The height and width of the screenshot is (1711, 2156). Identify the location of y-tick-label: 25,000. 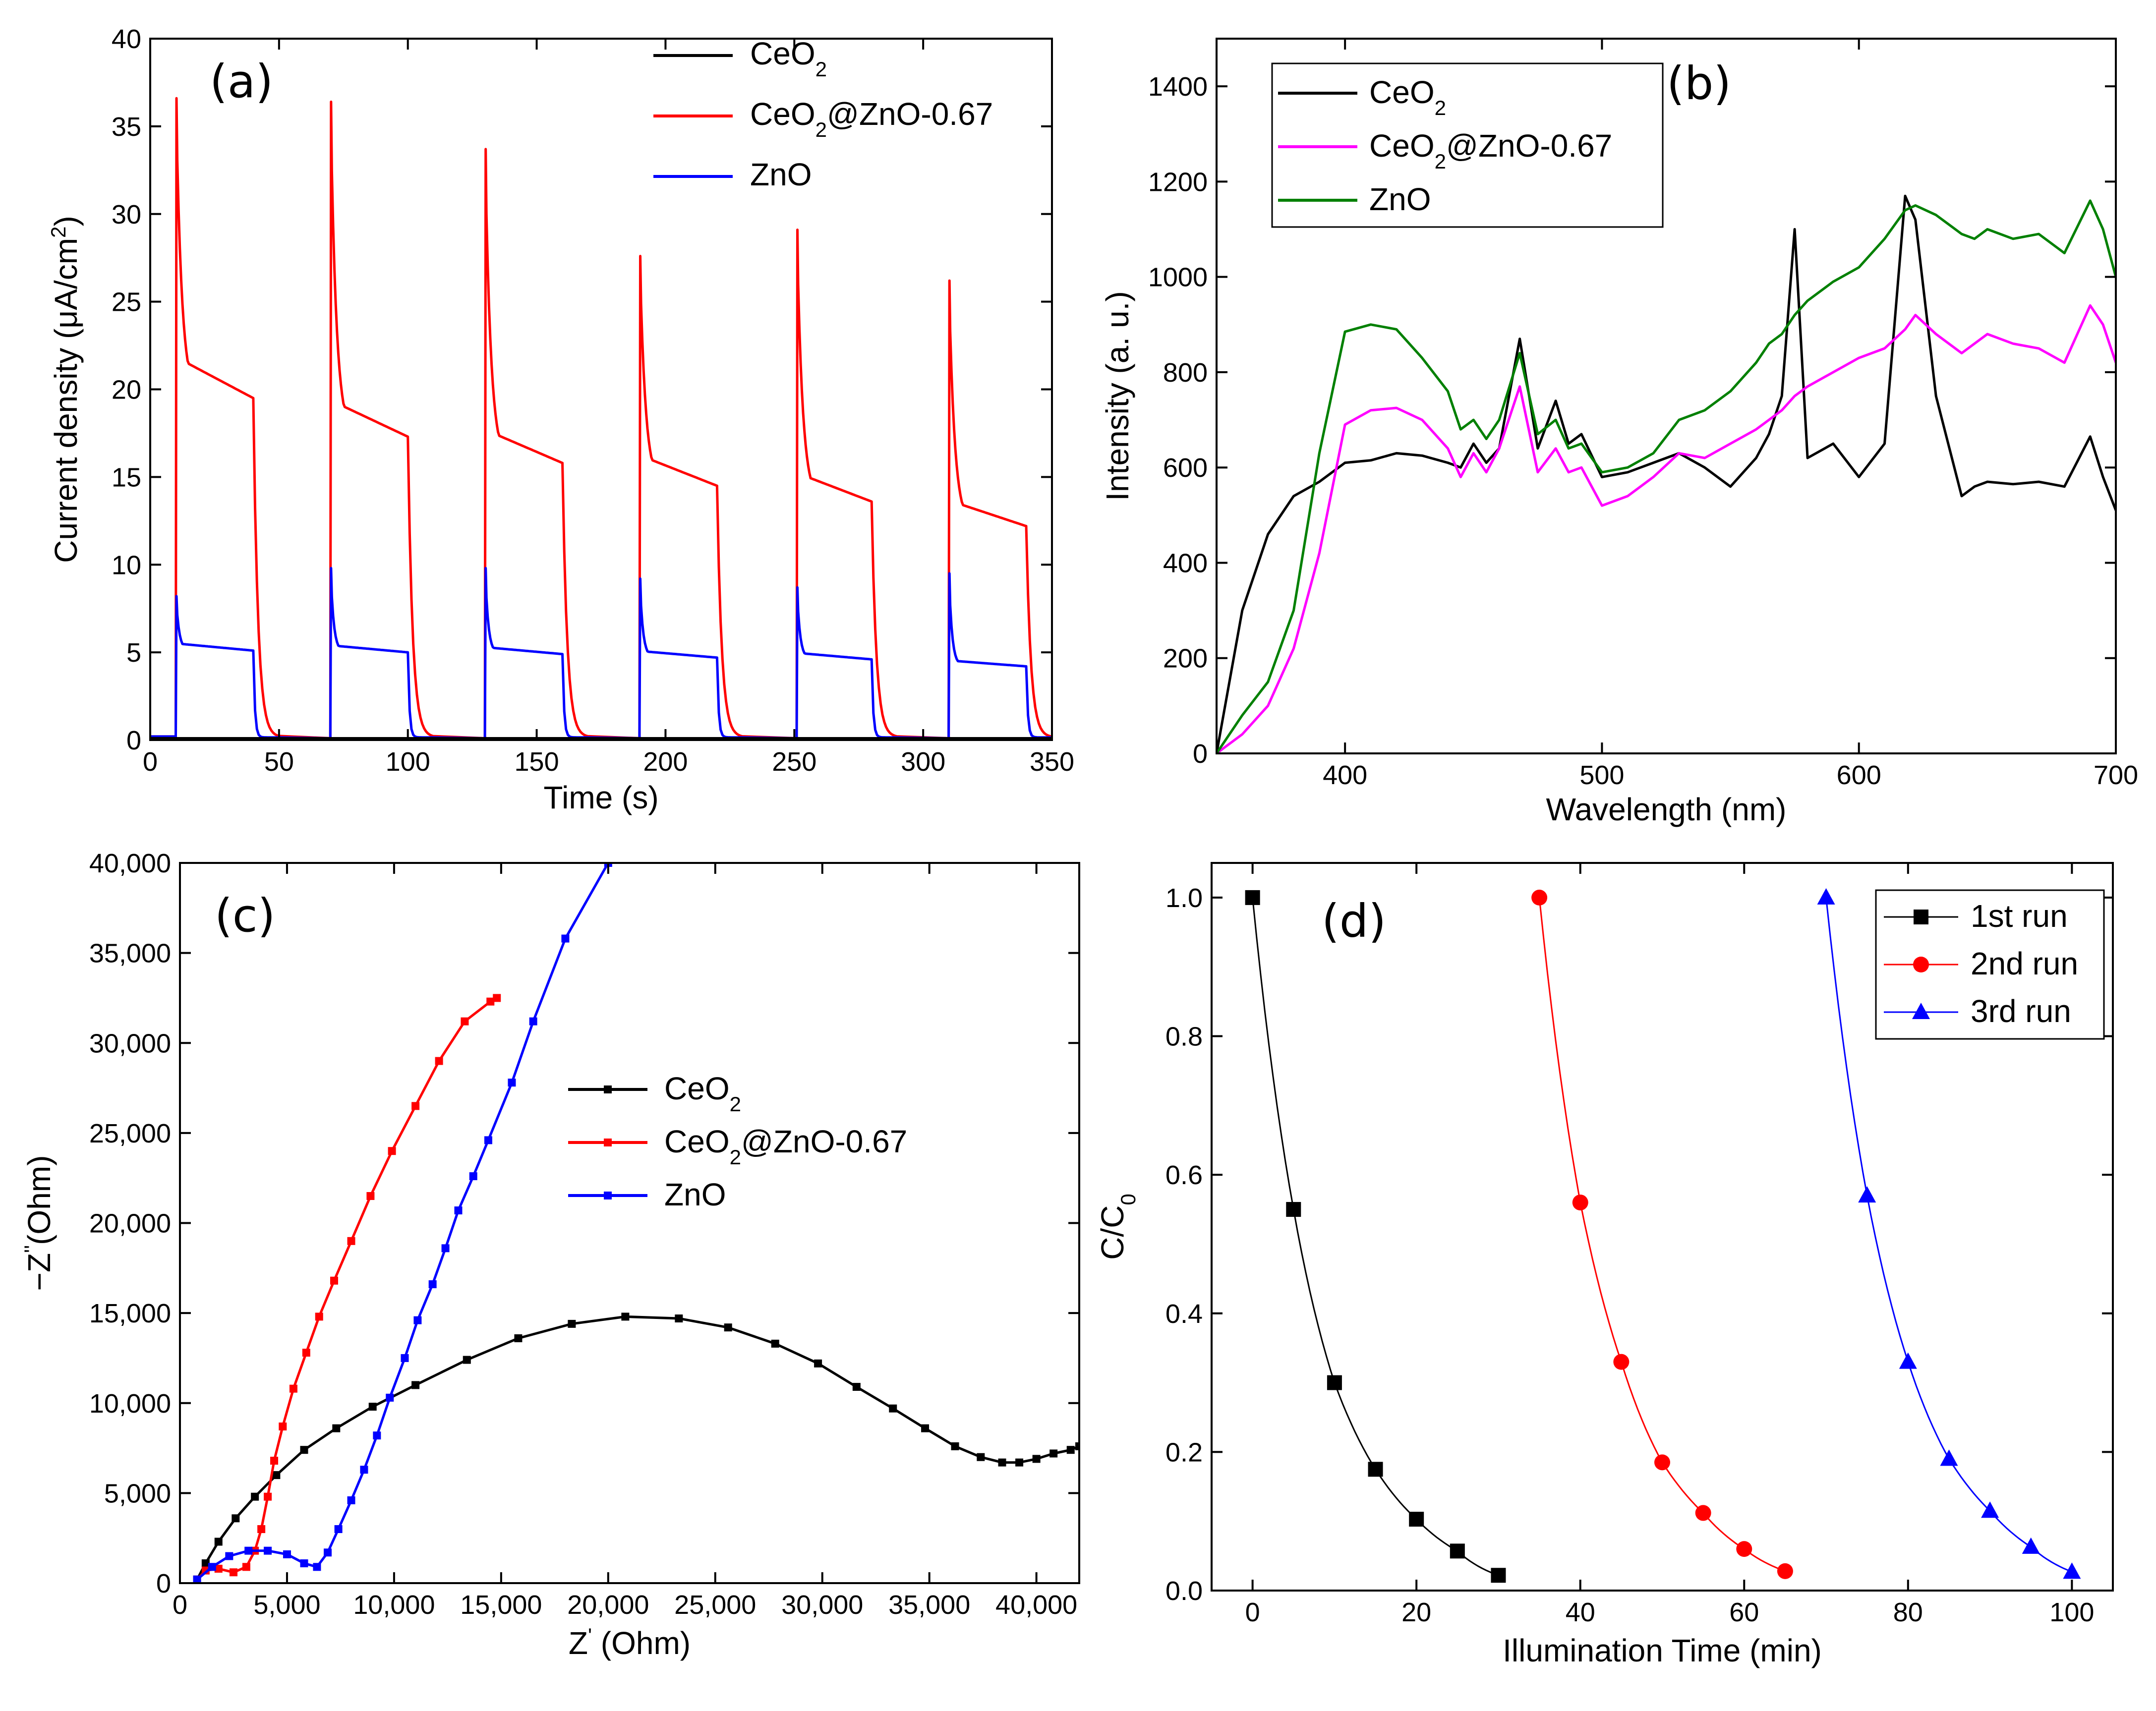
(130, 1133).